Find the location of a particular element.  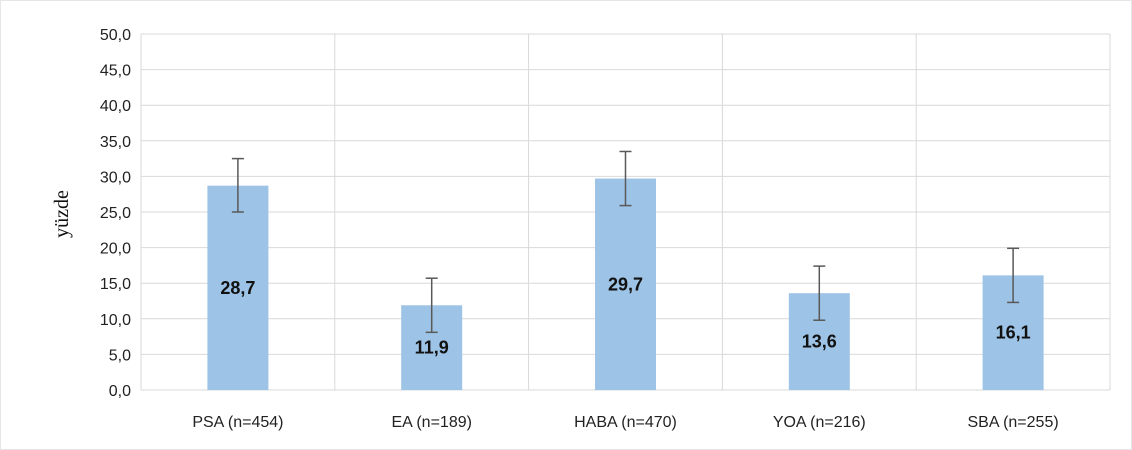

data-label: 29,7 is located at coordinates (625, 284).